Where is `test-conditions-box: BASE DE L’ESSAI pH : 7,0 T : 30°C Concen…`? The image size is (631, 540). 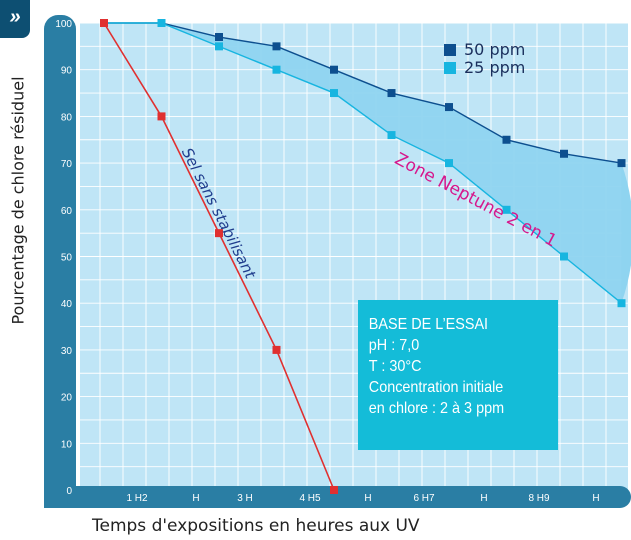 test-conditions-box: BASE DE L’ESSAI pH : 7,0 T : 30°C Concen… is located at coordinates (458, 375).